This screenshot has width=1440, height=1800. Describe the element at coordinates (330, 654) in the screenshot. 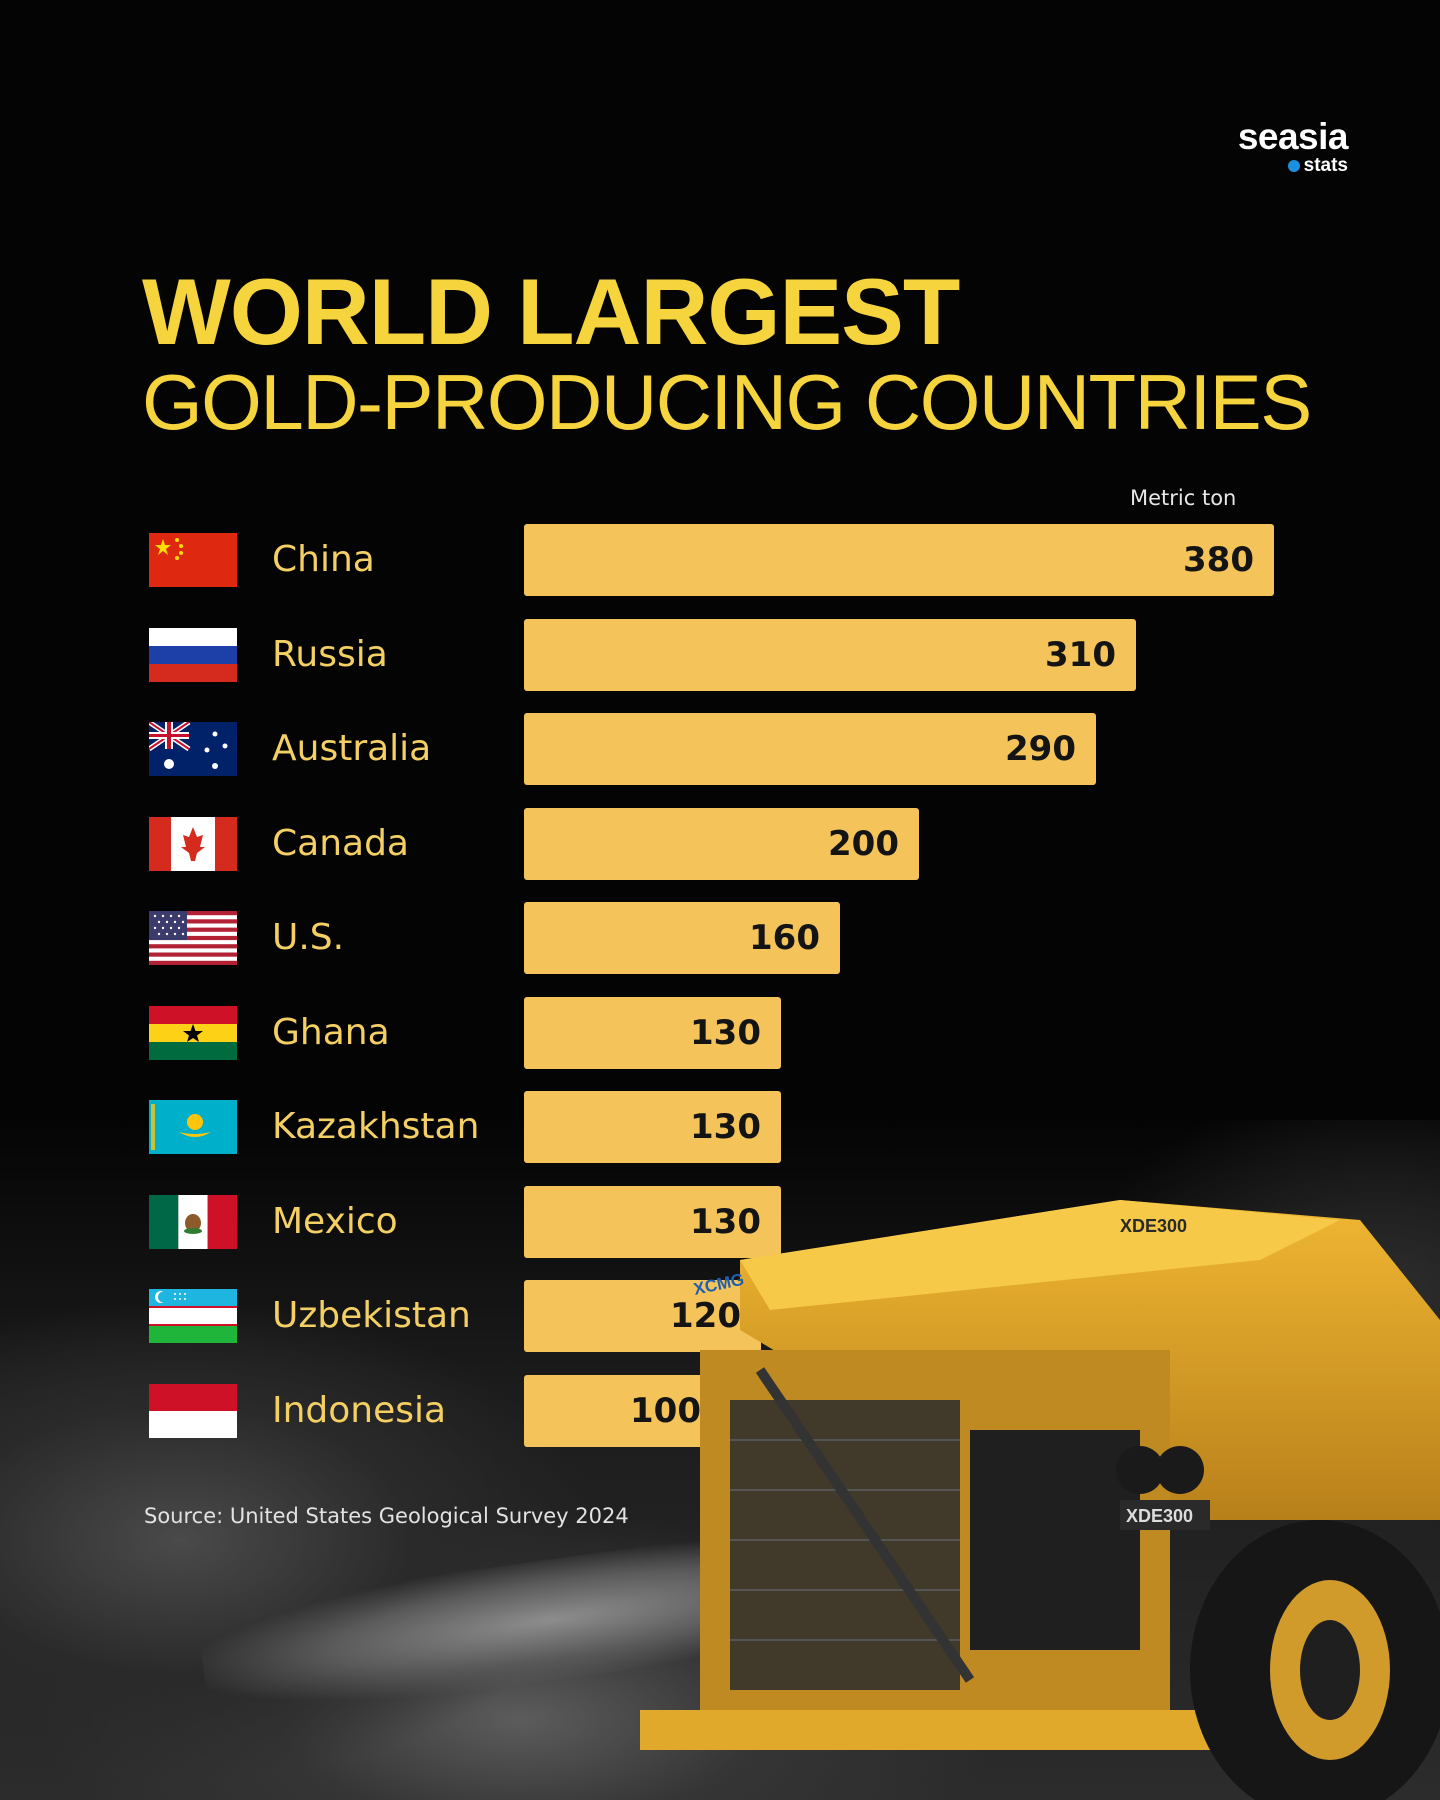

I see `category-label: Russia` at that location.